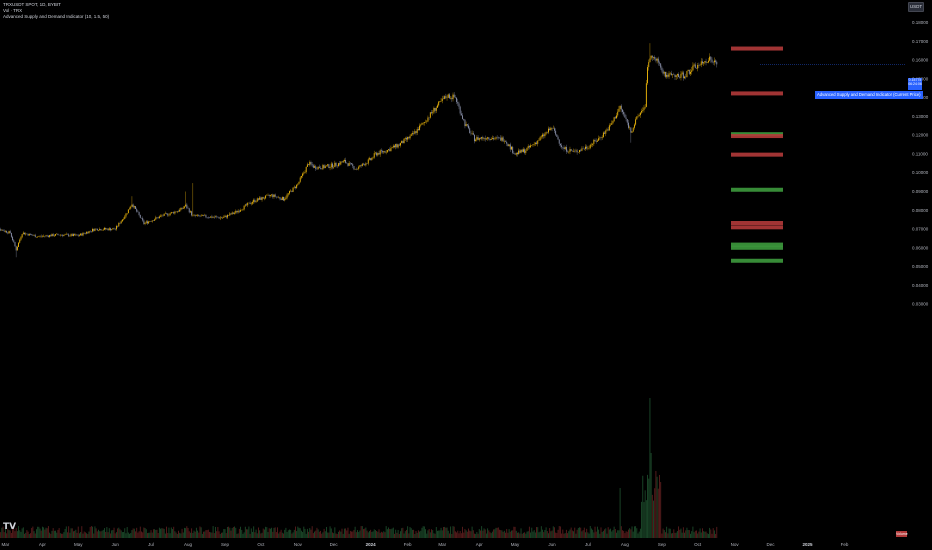 The width and height of the screenshot is (932, 550). I want to click on time-tick-label: Aug, so click(625, 544).